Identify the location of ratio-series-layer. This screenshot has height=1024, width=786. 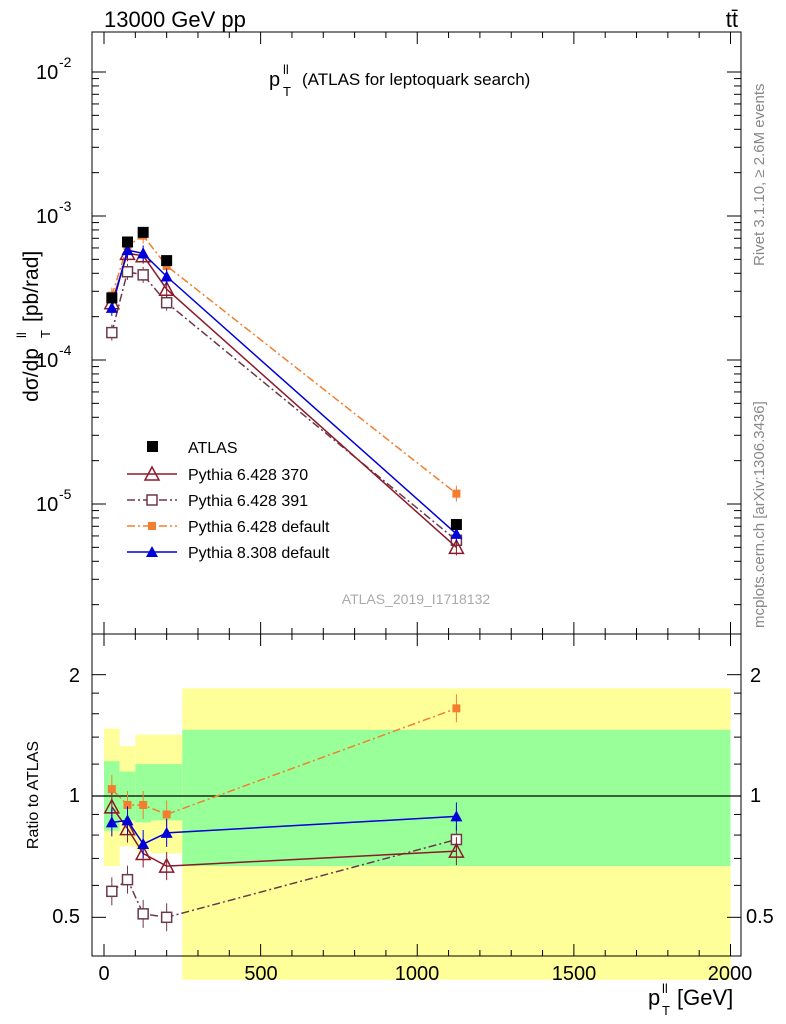
(284, 813).